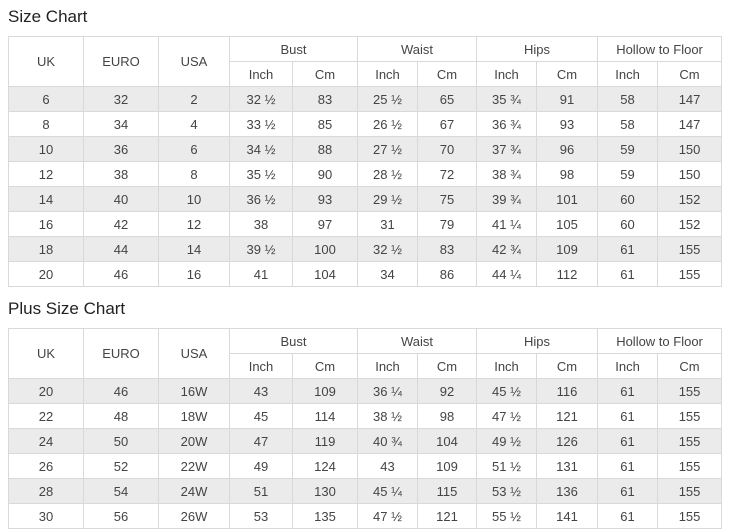 This screenshot has width=730, height=530. Describe the element at coordinates (325, 149) in the screenshot. I see `table-cell: 88` at that location.